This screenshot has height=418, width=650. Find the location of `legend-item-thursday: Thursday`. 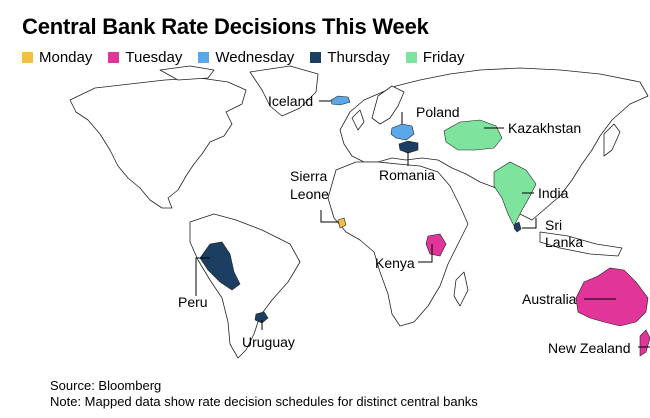

legend-item-thursday: Thursday is located at coordinates (350, 57).